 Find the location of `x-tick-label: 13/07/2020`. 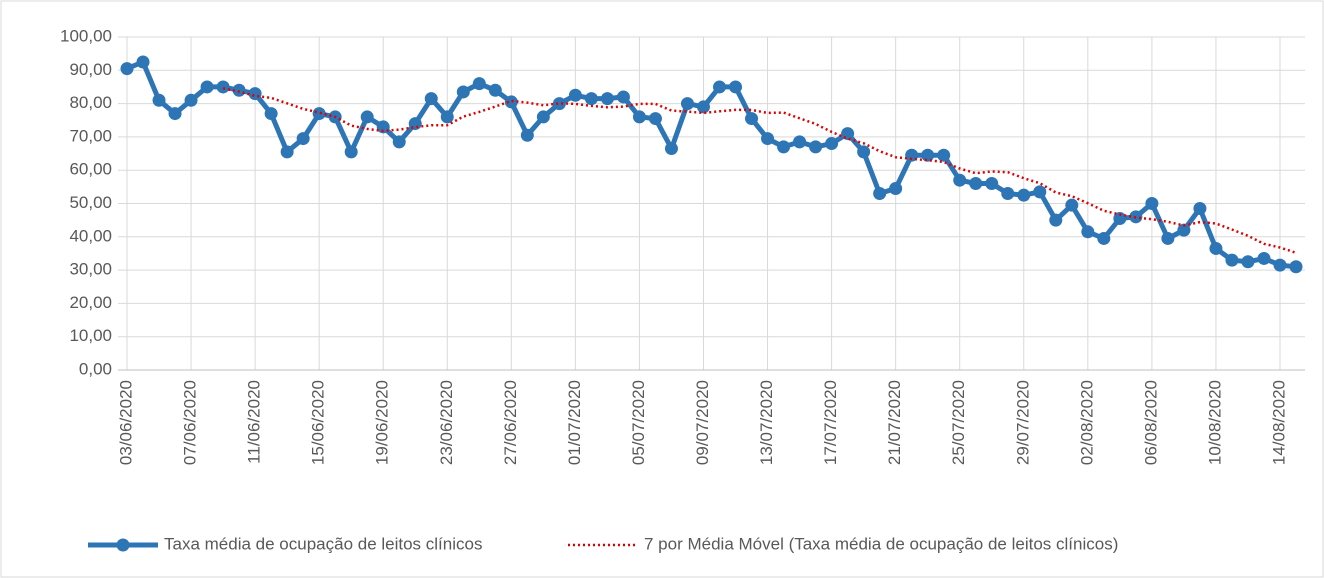

x-tick-label: 13/07/2020 is located at coordinates (766, 422).